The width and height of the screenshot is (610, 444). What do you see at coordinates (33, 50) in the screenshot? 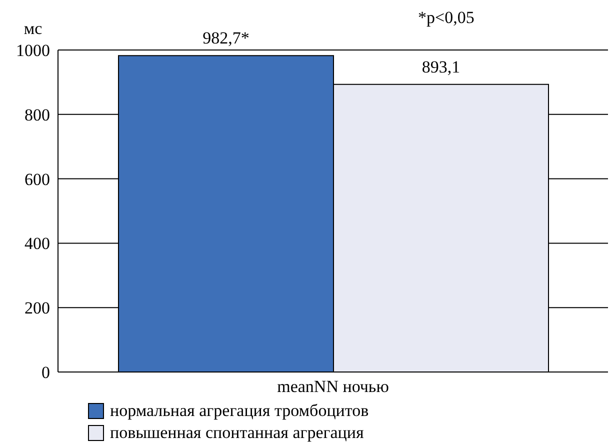
I see `y-tick-label: 1000` at bounding box center [33, 50].